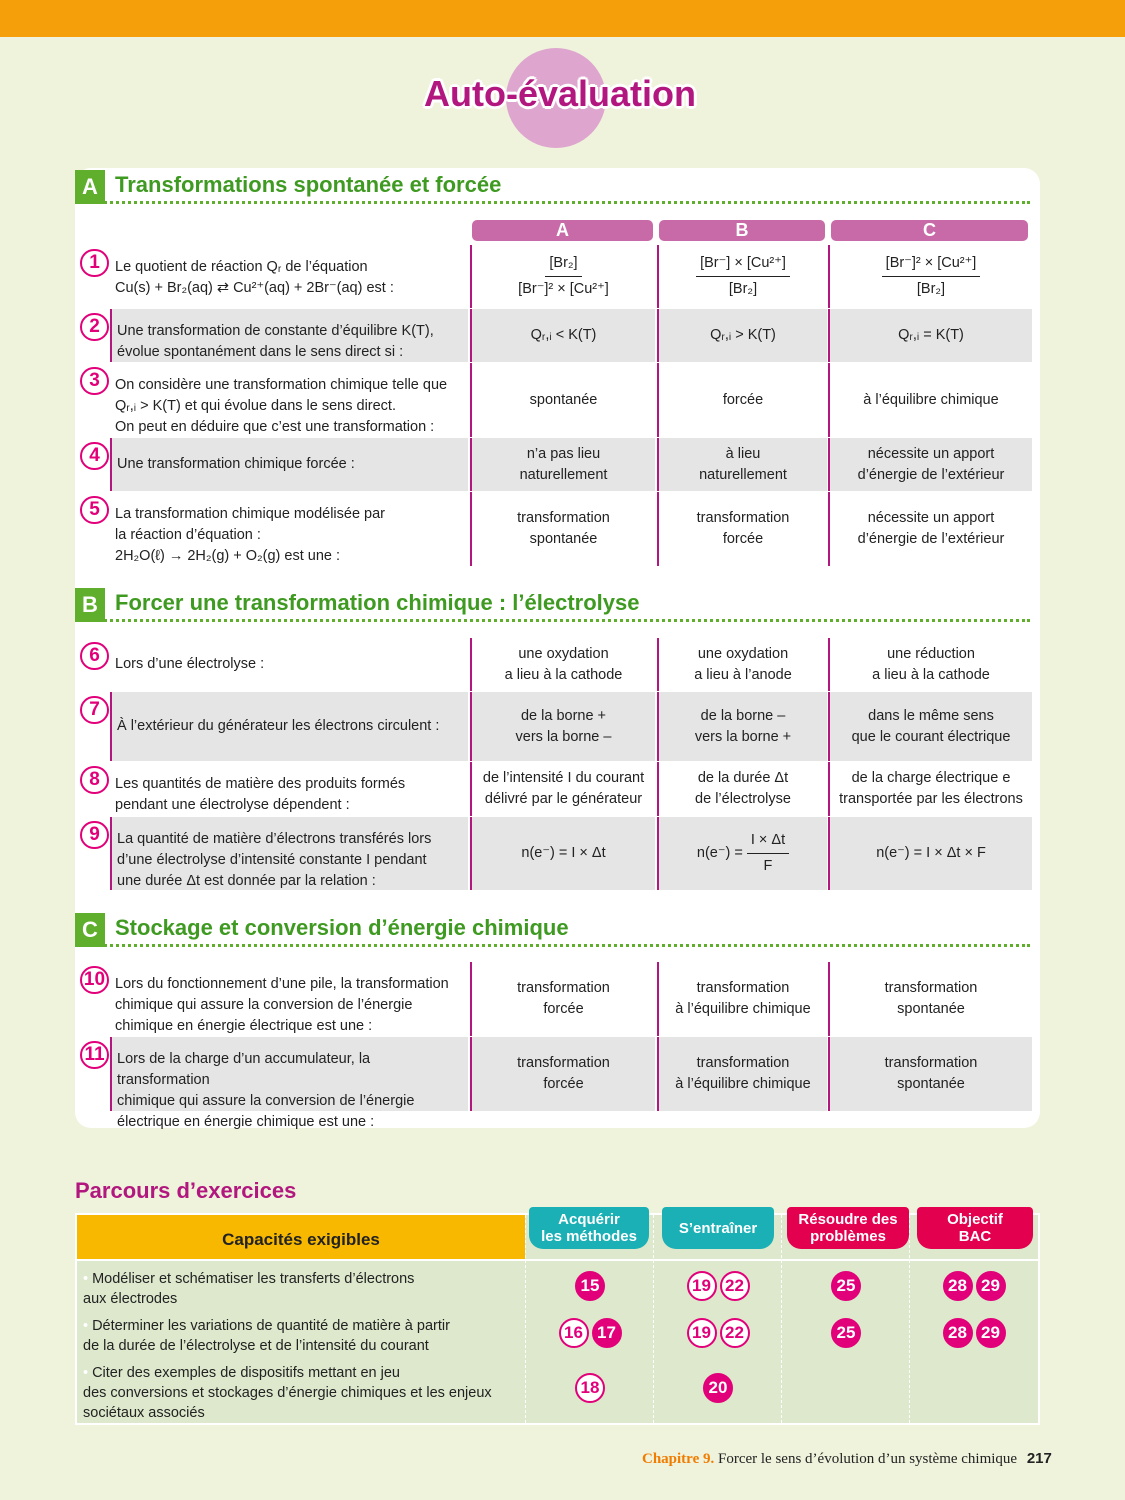 The height and width of the screenshot is (1500, 1125). Describe the element at coordinates (719, 853) in the screenshot. I see `formula-prefix: n(e⁻) =` at that location.